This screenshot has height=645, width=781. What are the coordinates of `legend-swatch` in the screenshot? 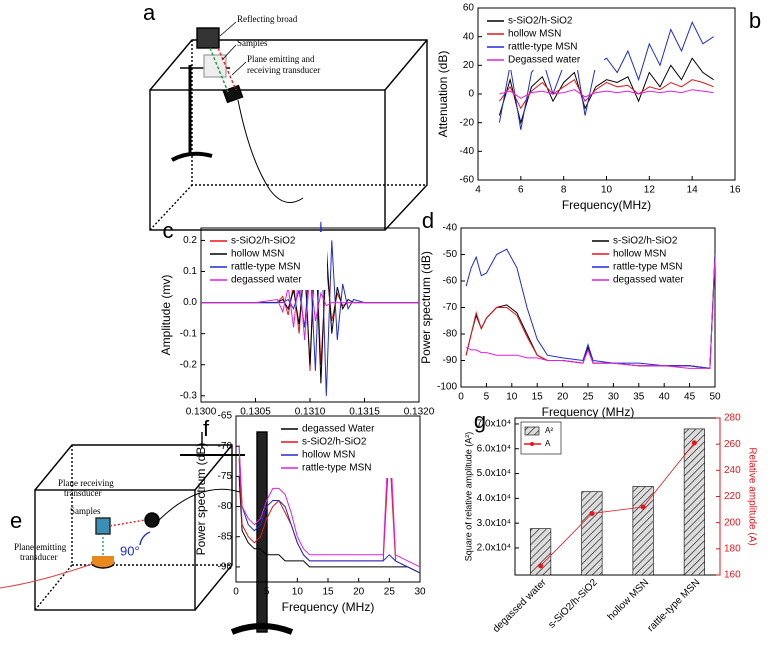 It's located at (532, 431).